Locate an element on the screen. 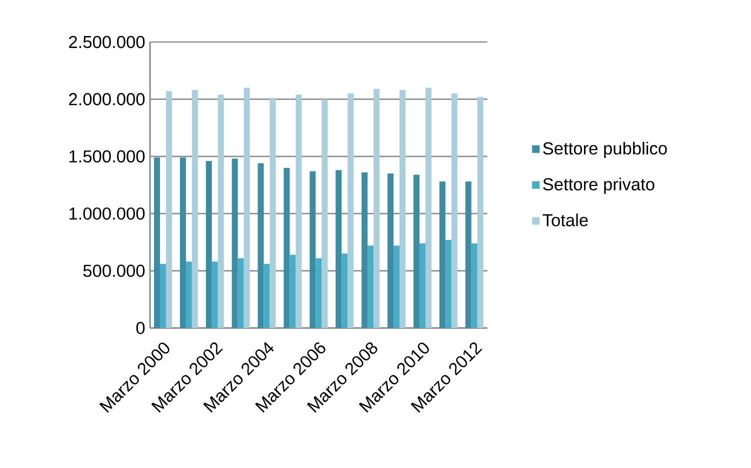 The height and width of the screenshot is (468, 751). legend-label: Totale is located at coordinates (565, 220).